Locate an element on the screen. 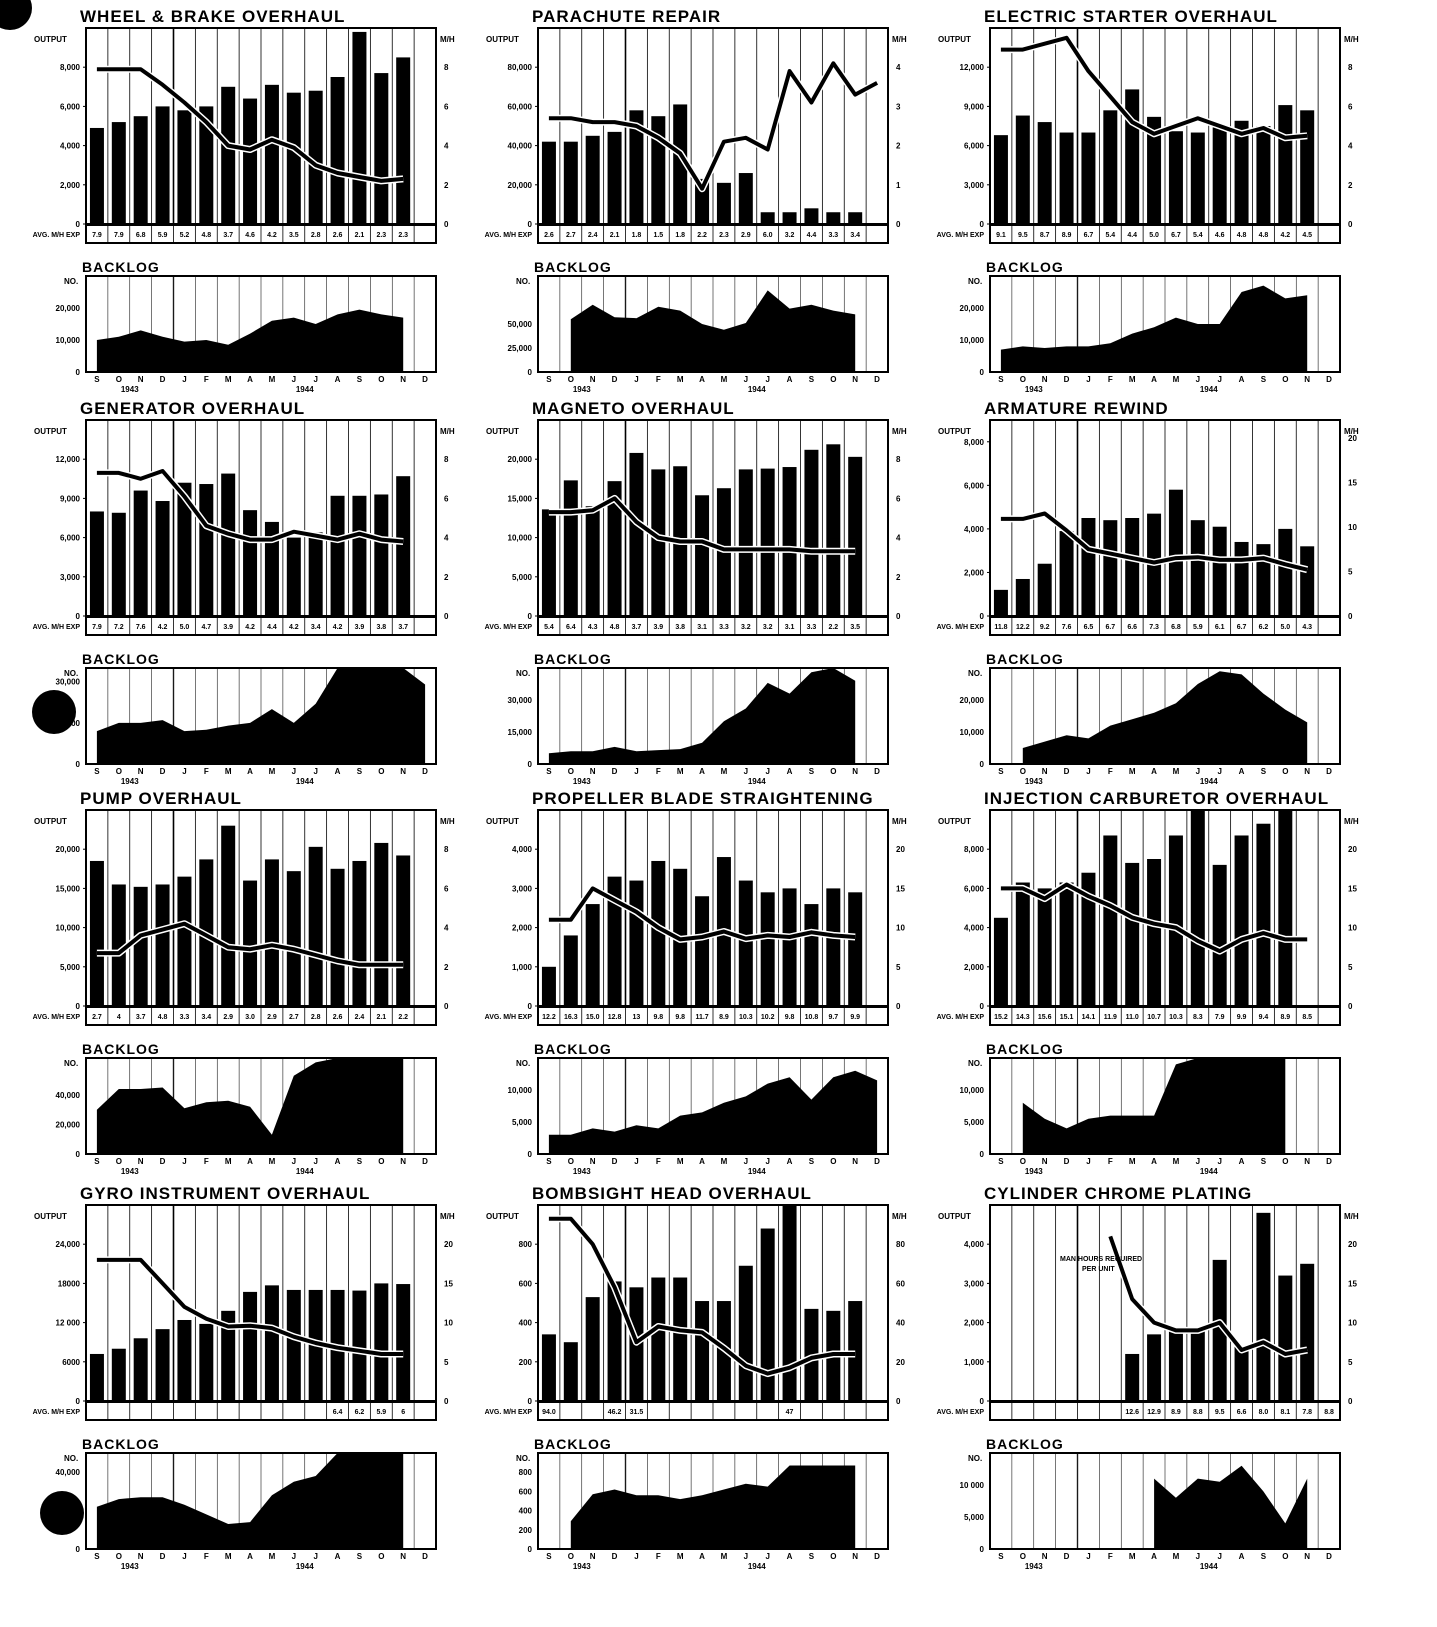  backlog-no-label: NO. is located at coordinates (975, 673).